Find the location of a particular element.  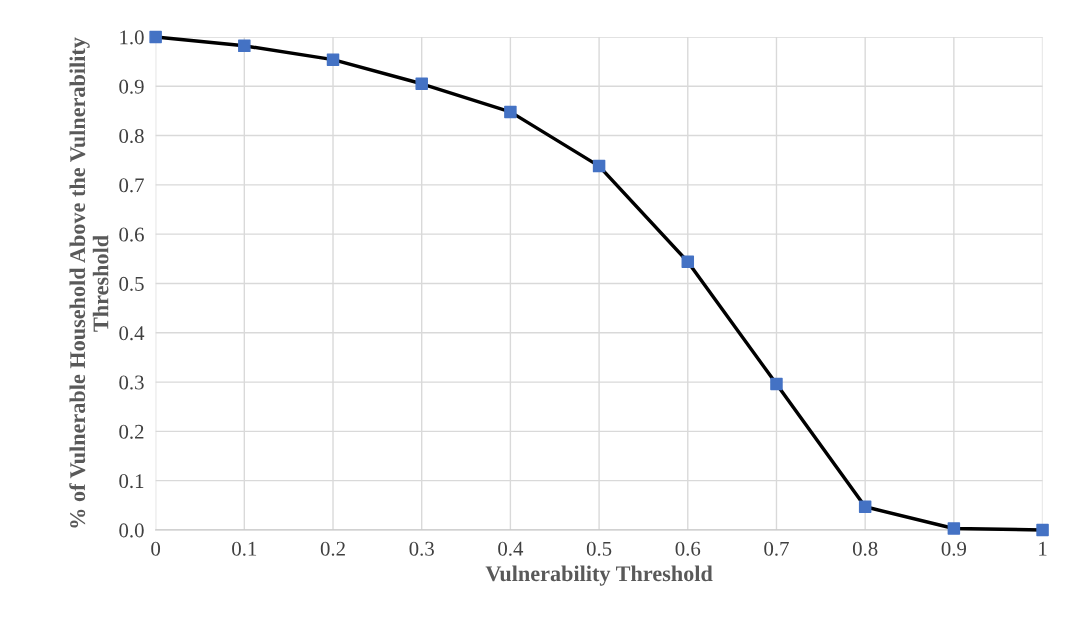

x-tick-label: 0.5 is located at coordinates (599, 548).